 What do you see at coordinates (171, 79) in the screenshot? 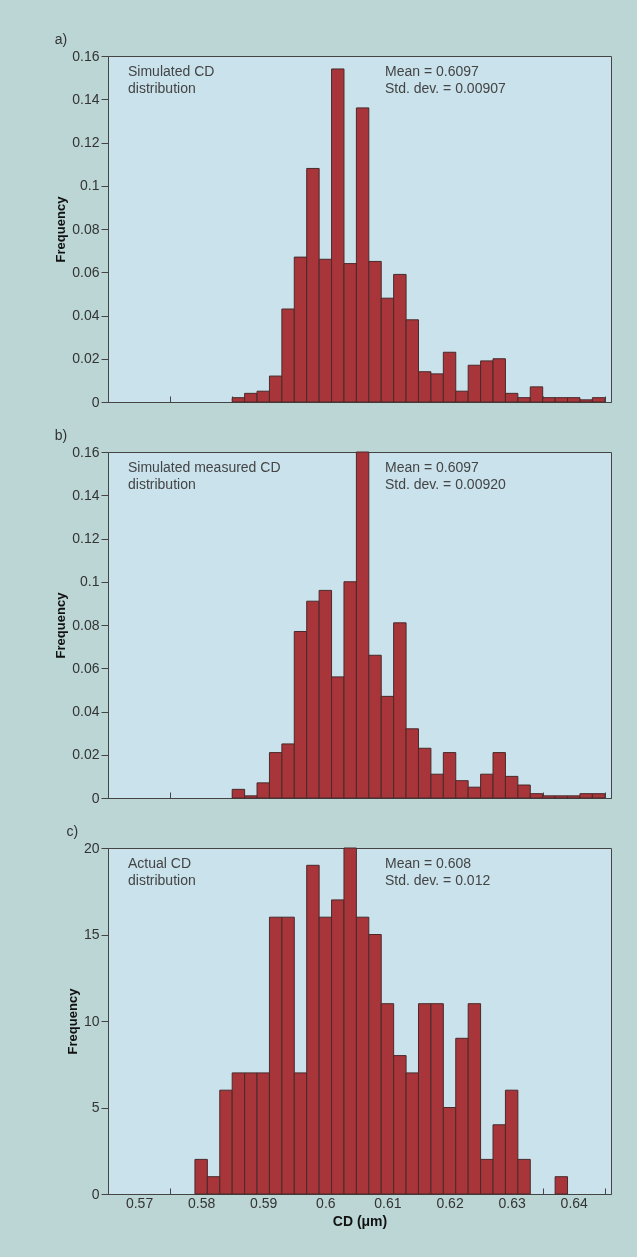
I see `annotation: Simulated CD distribution` at bounding box center [171, 79].